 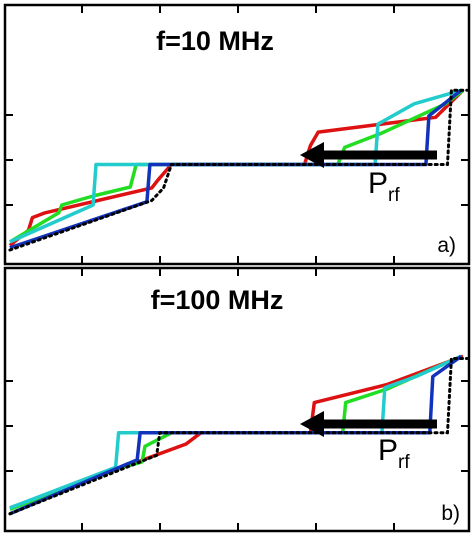 What do you see at coordinates (312, 155) in the screenshot?
I see `arrow-head-a` at bounding box center [312, 155].